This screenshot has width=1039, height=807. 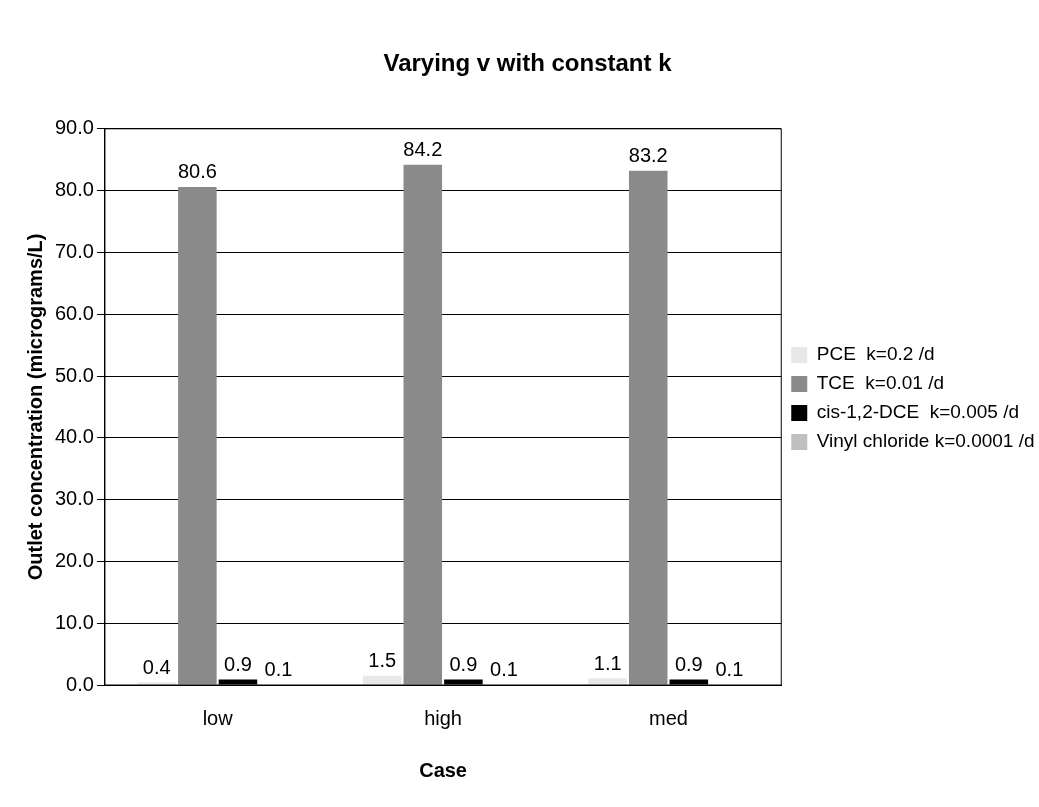 I want to click on y-tick-label: 40.0, so click(x=74, y=436).